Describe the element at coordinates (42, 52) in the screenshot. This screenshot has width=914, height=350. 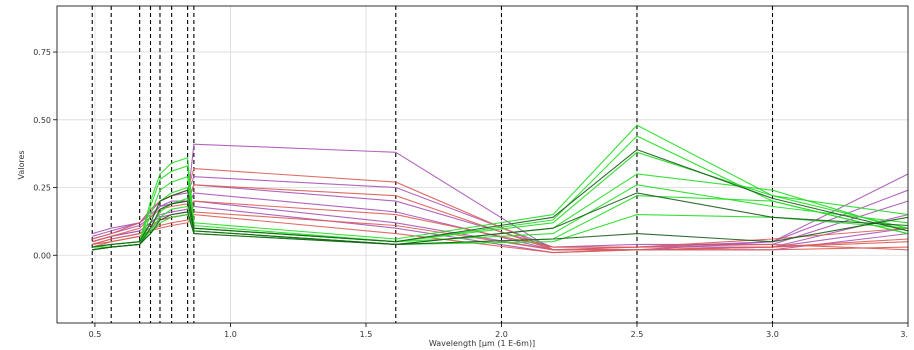
I see `y-tick-label: 0.75` at that location.